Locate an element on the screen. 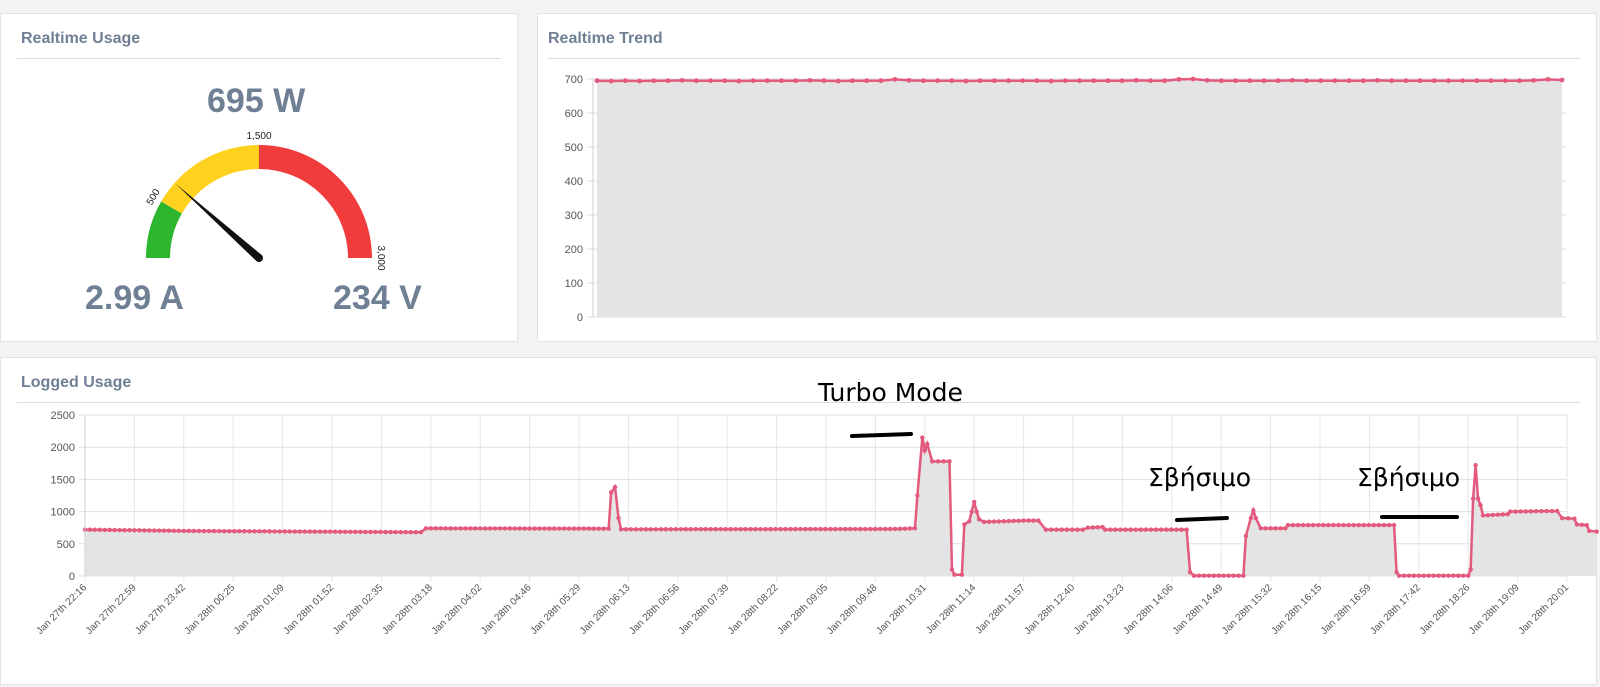 This screenshot has height=687, width=1600. x-tick-label: Jan 28th 20:01 is located at coordinates (1544, 609).